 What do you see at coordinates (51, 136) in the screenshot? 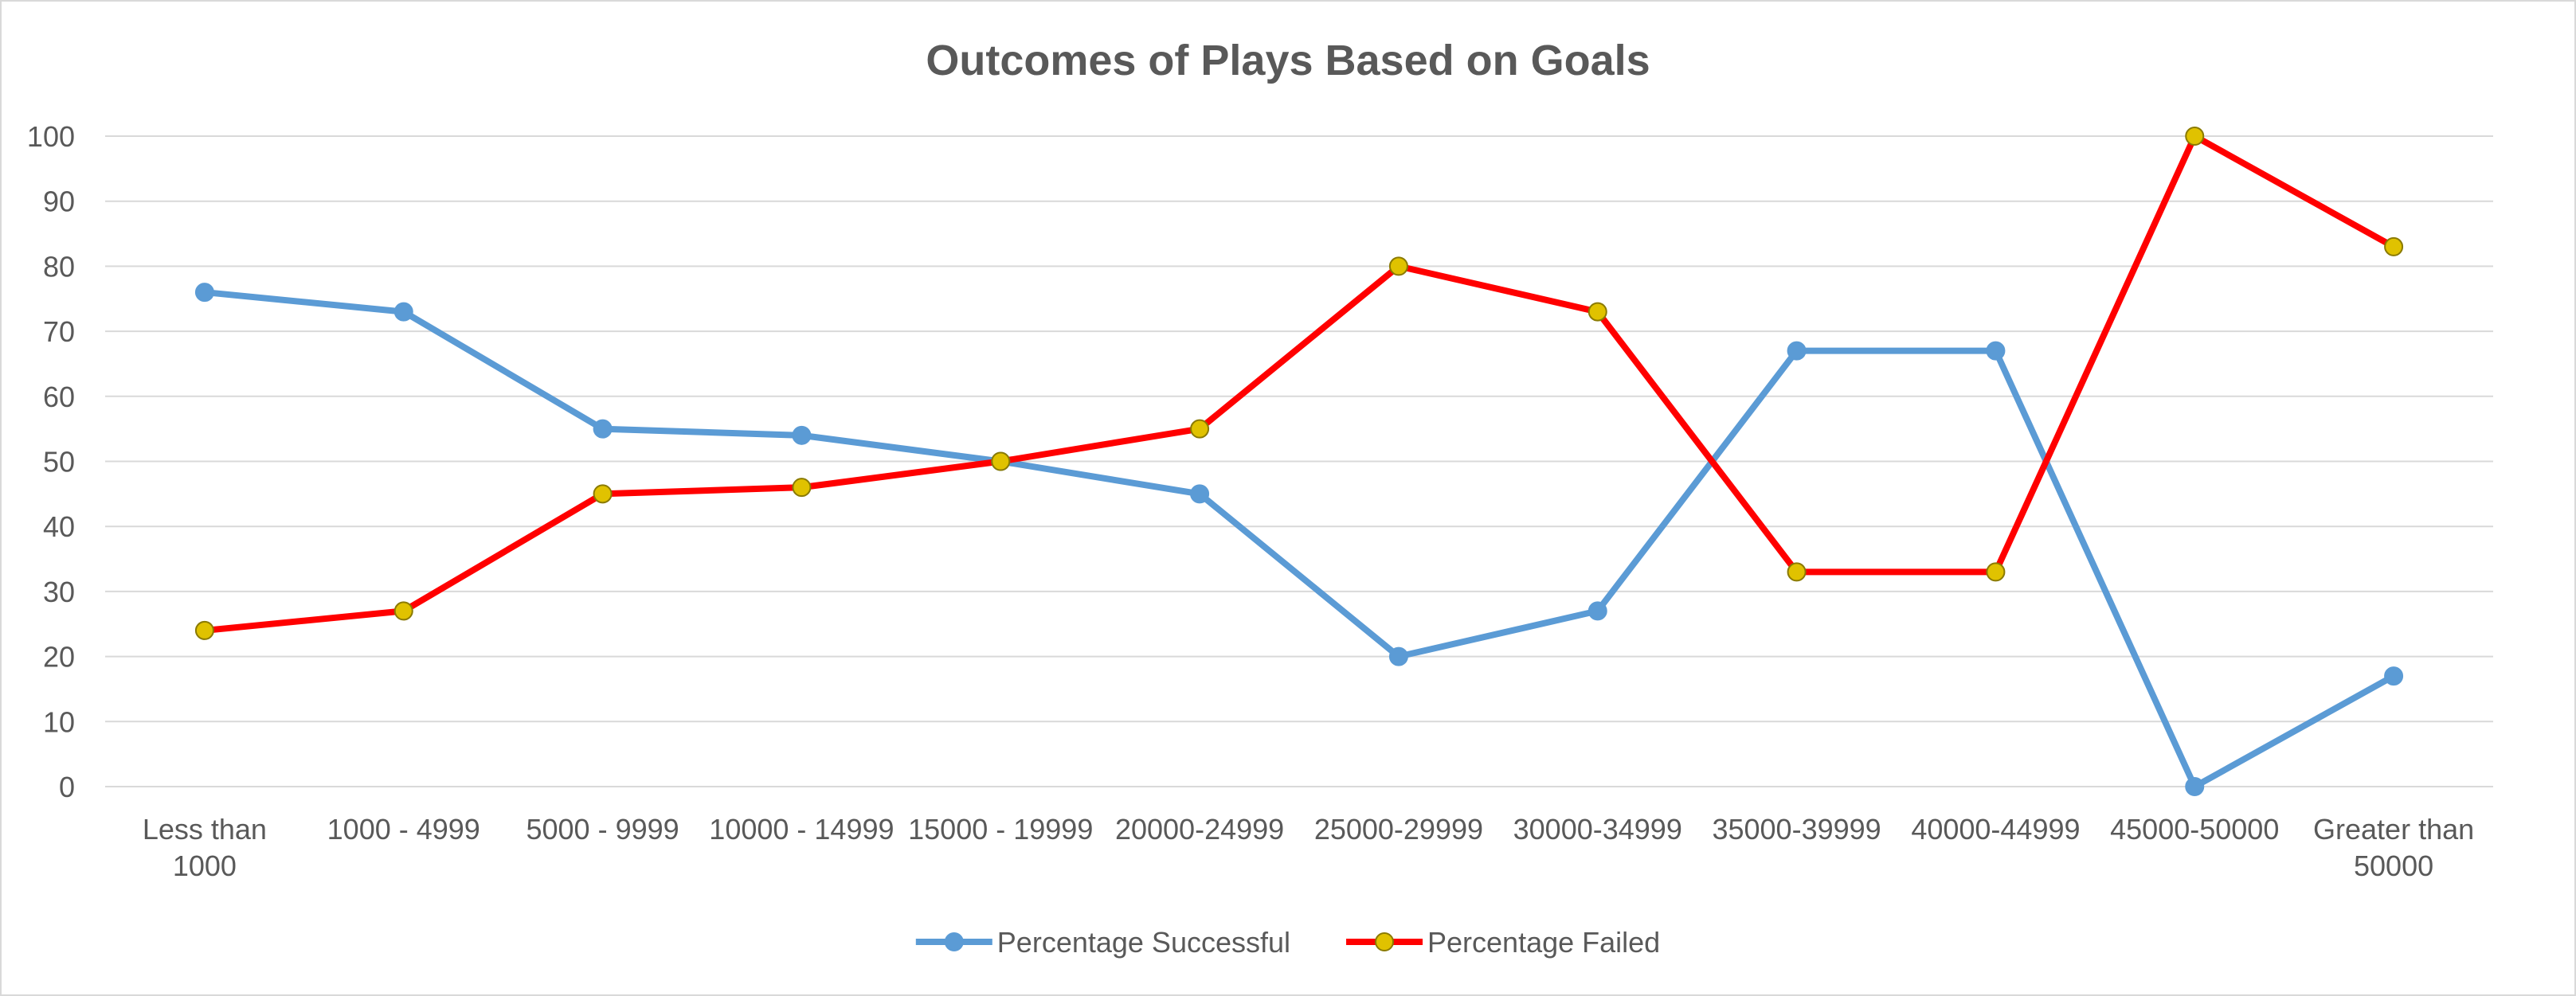
I see `y-tick-label: 100` at bounding box center [51, 136].